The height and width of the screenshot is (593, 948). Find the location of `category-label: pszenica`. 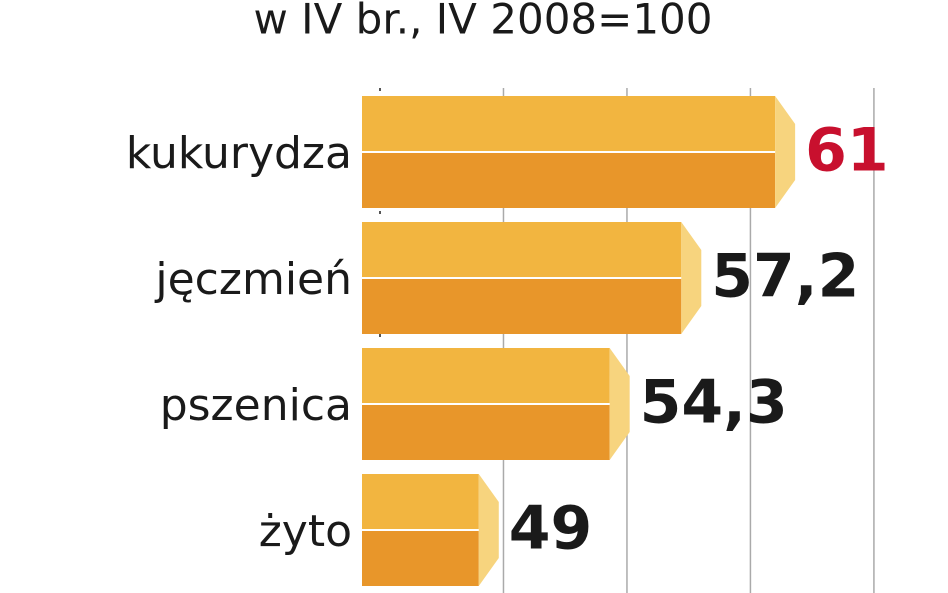

category-label: pszenica is located at coordinates (256, 405).